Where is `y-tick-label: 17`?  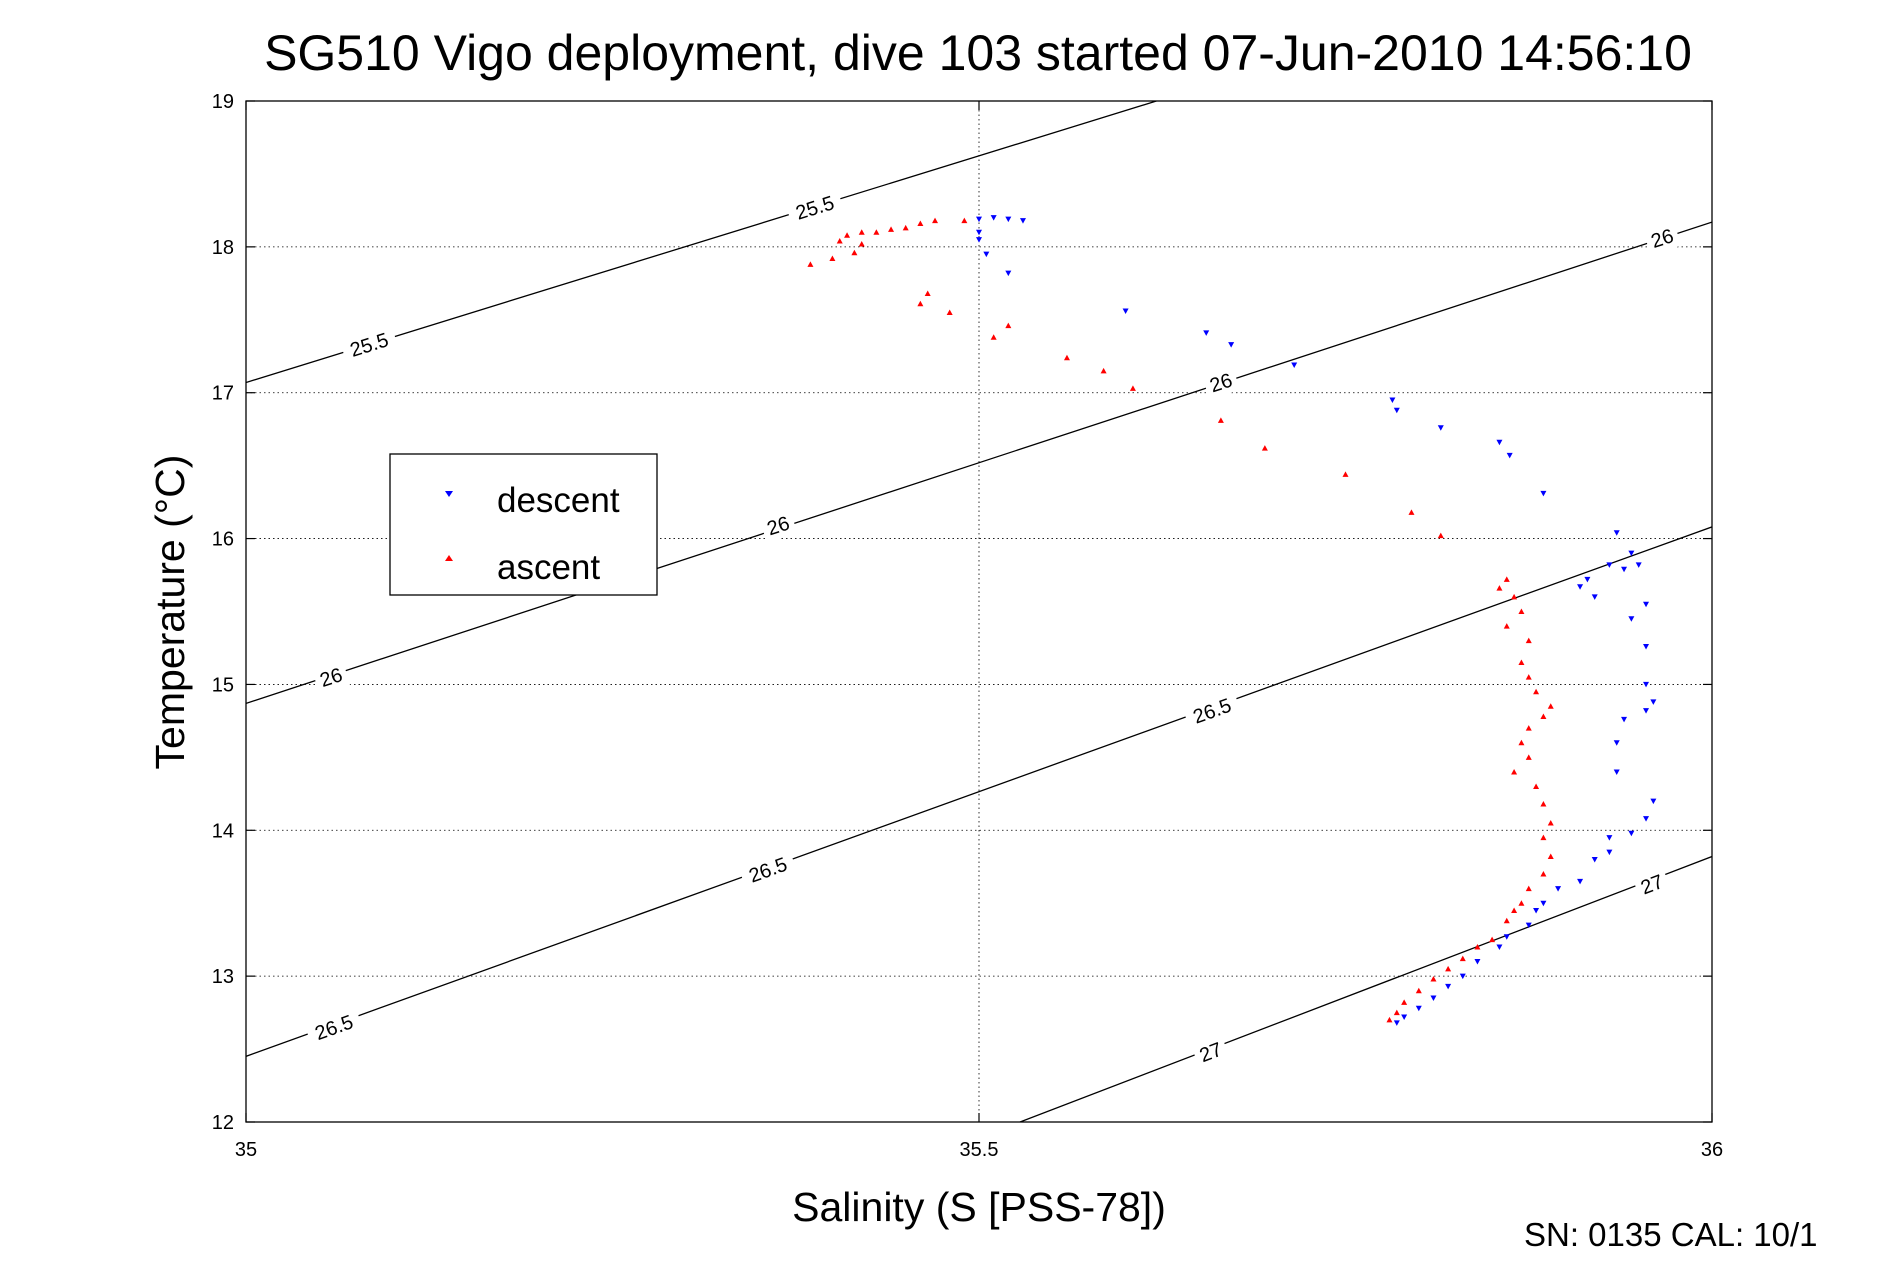 y-tick-label: 17 is located at coordinates (223, 394).